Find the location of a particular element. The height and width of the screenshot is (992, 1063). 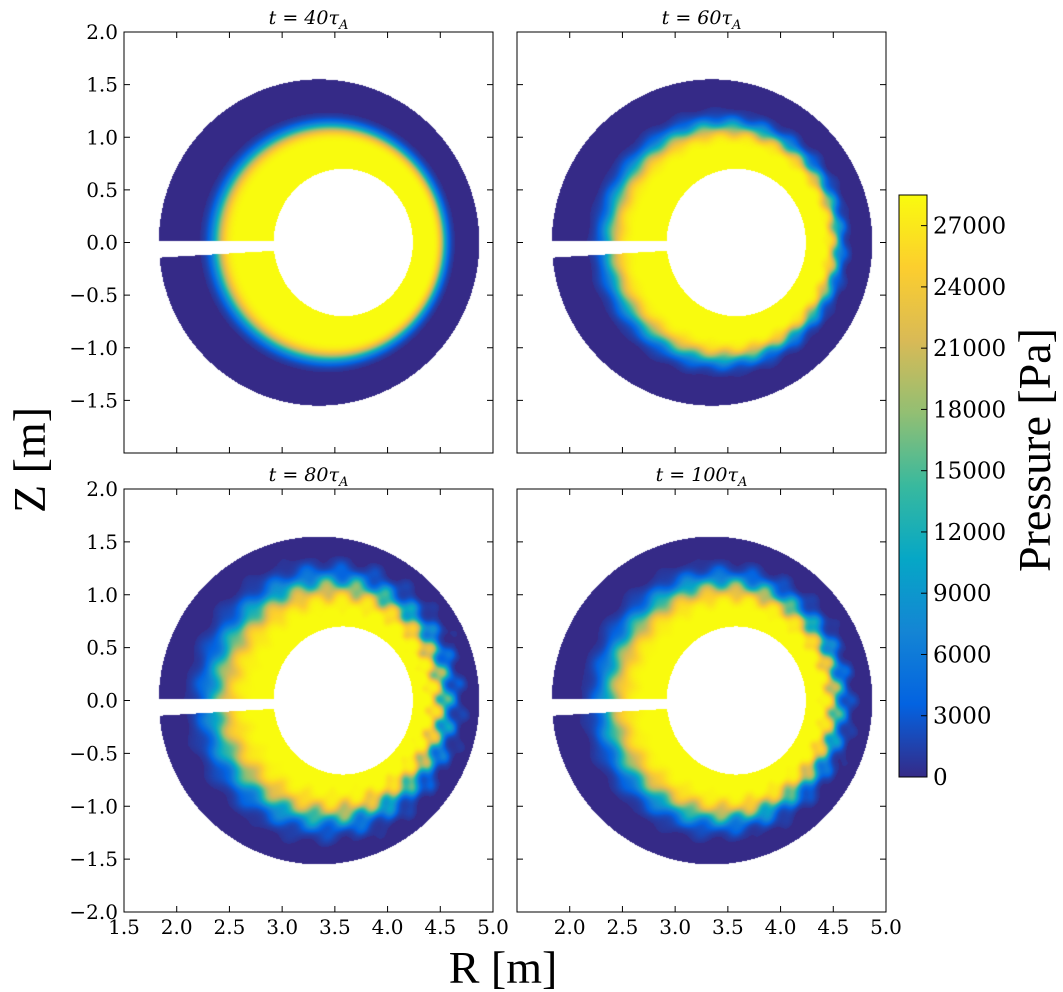

x-axis-label: R [m] is located at coordinates (503, 967).